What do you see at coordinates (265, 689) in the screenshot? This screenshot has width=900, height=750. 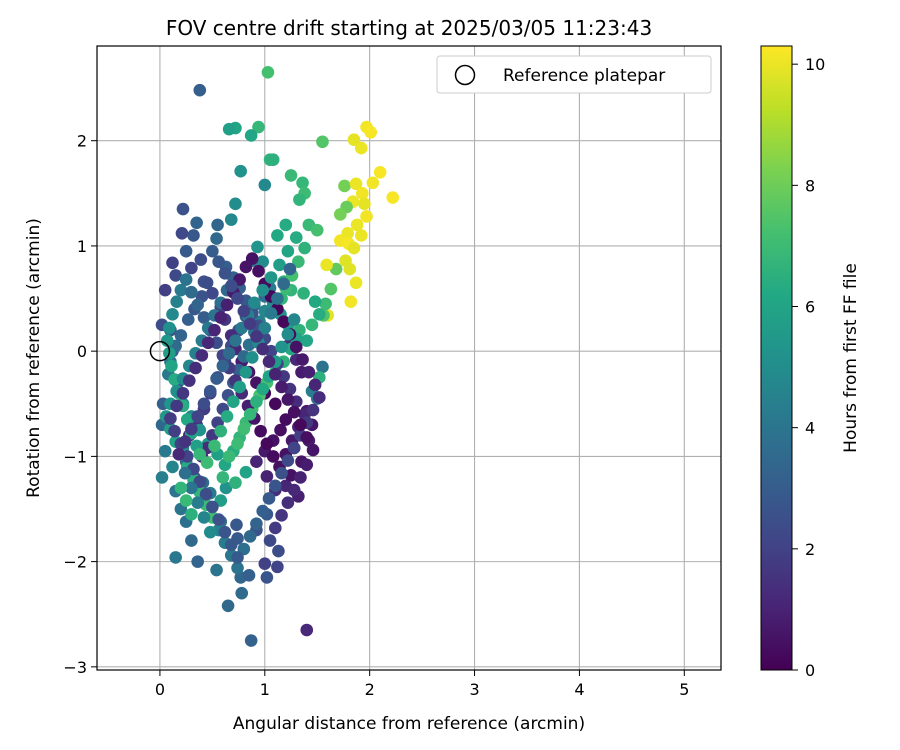 I see `x-tick-label: 1` at bounding box center [265, 689].